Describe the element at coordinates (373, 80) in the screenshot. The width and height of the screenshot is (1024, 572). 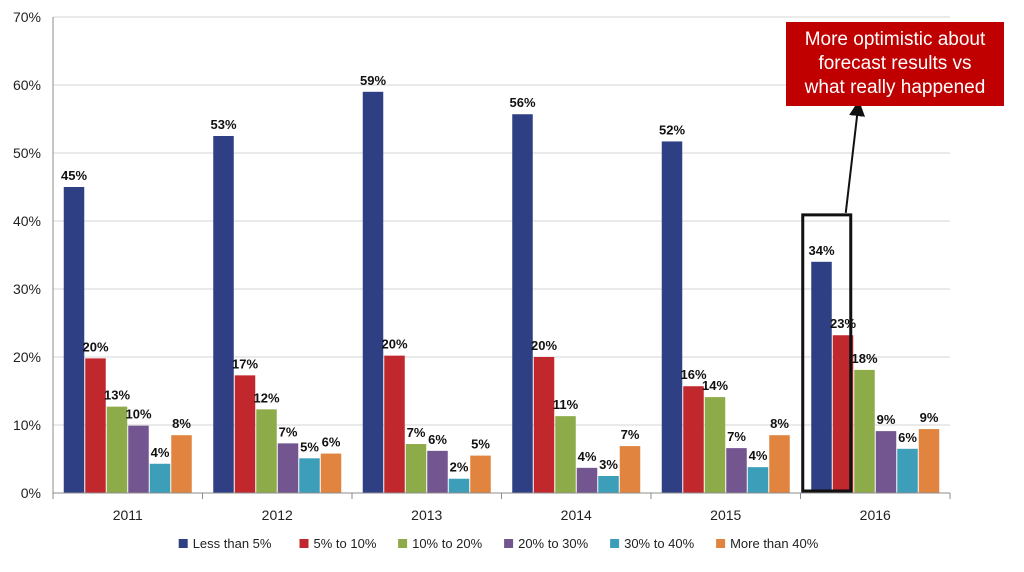
I see `data-label: 59%` at that location.